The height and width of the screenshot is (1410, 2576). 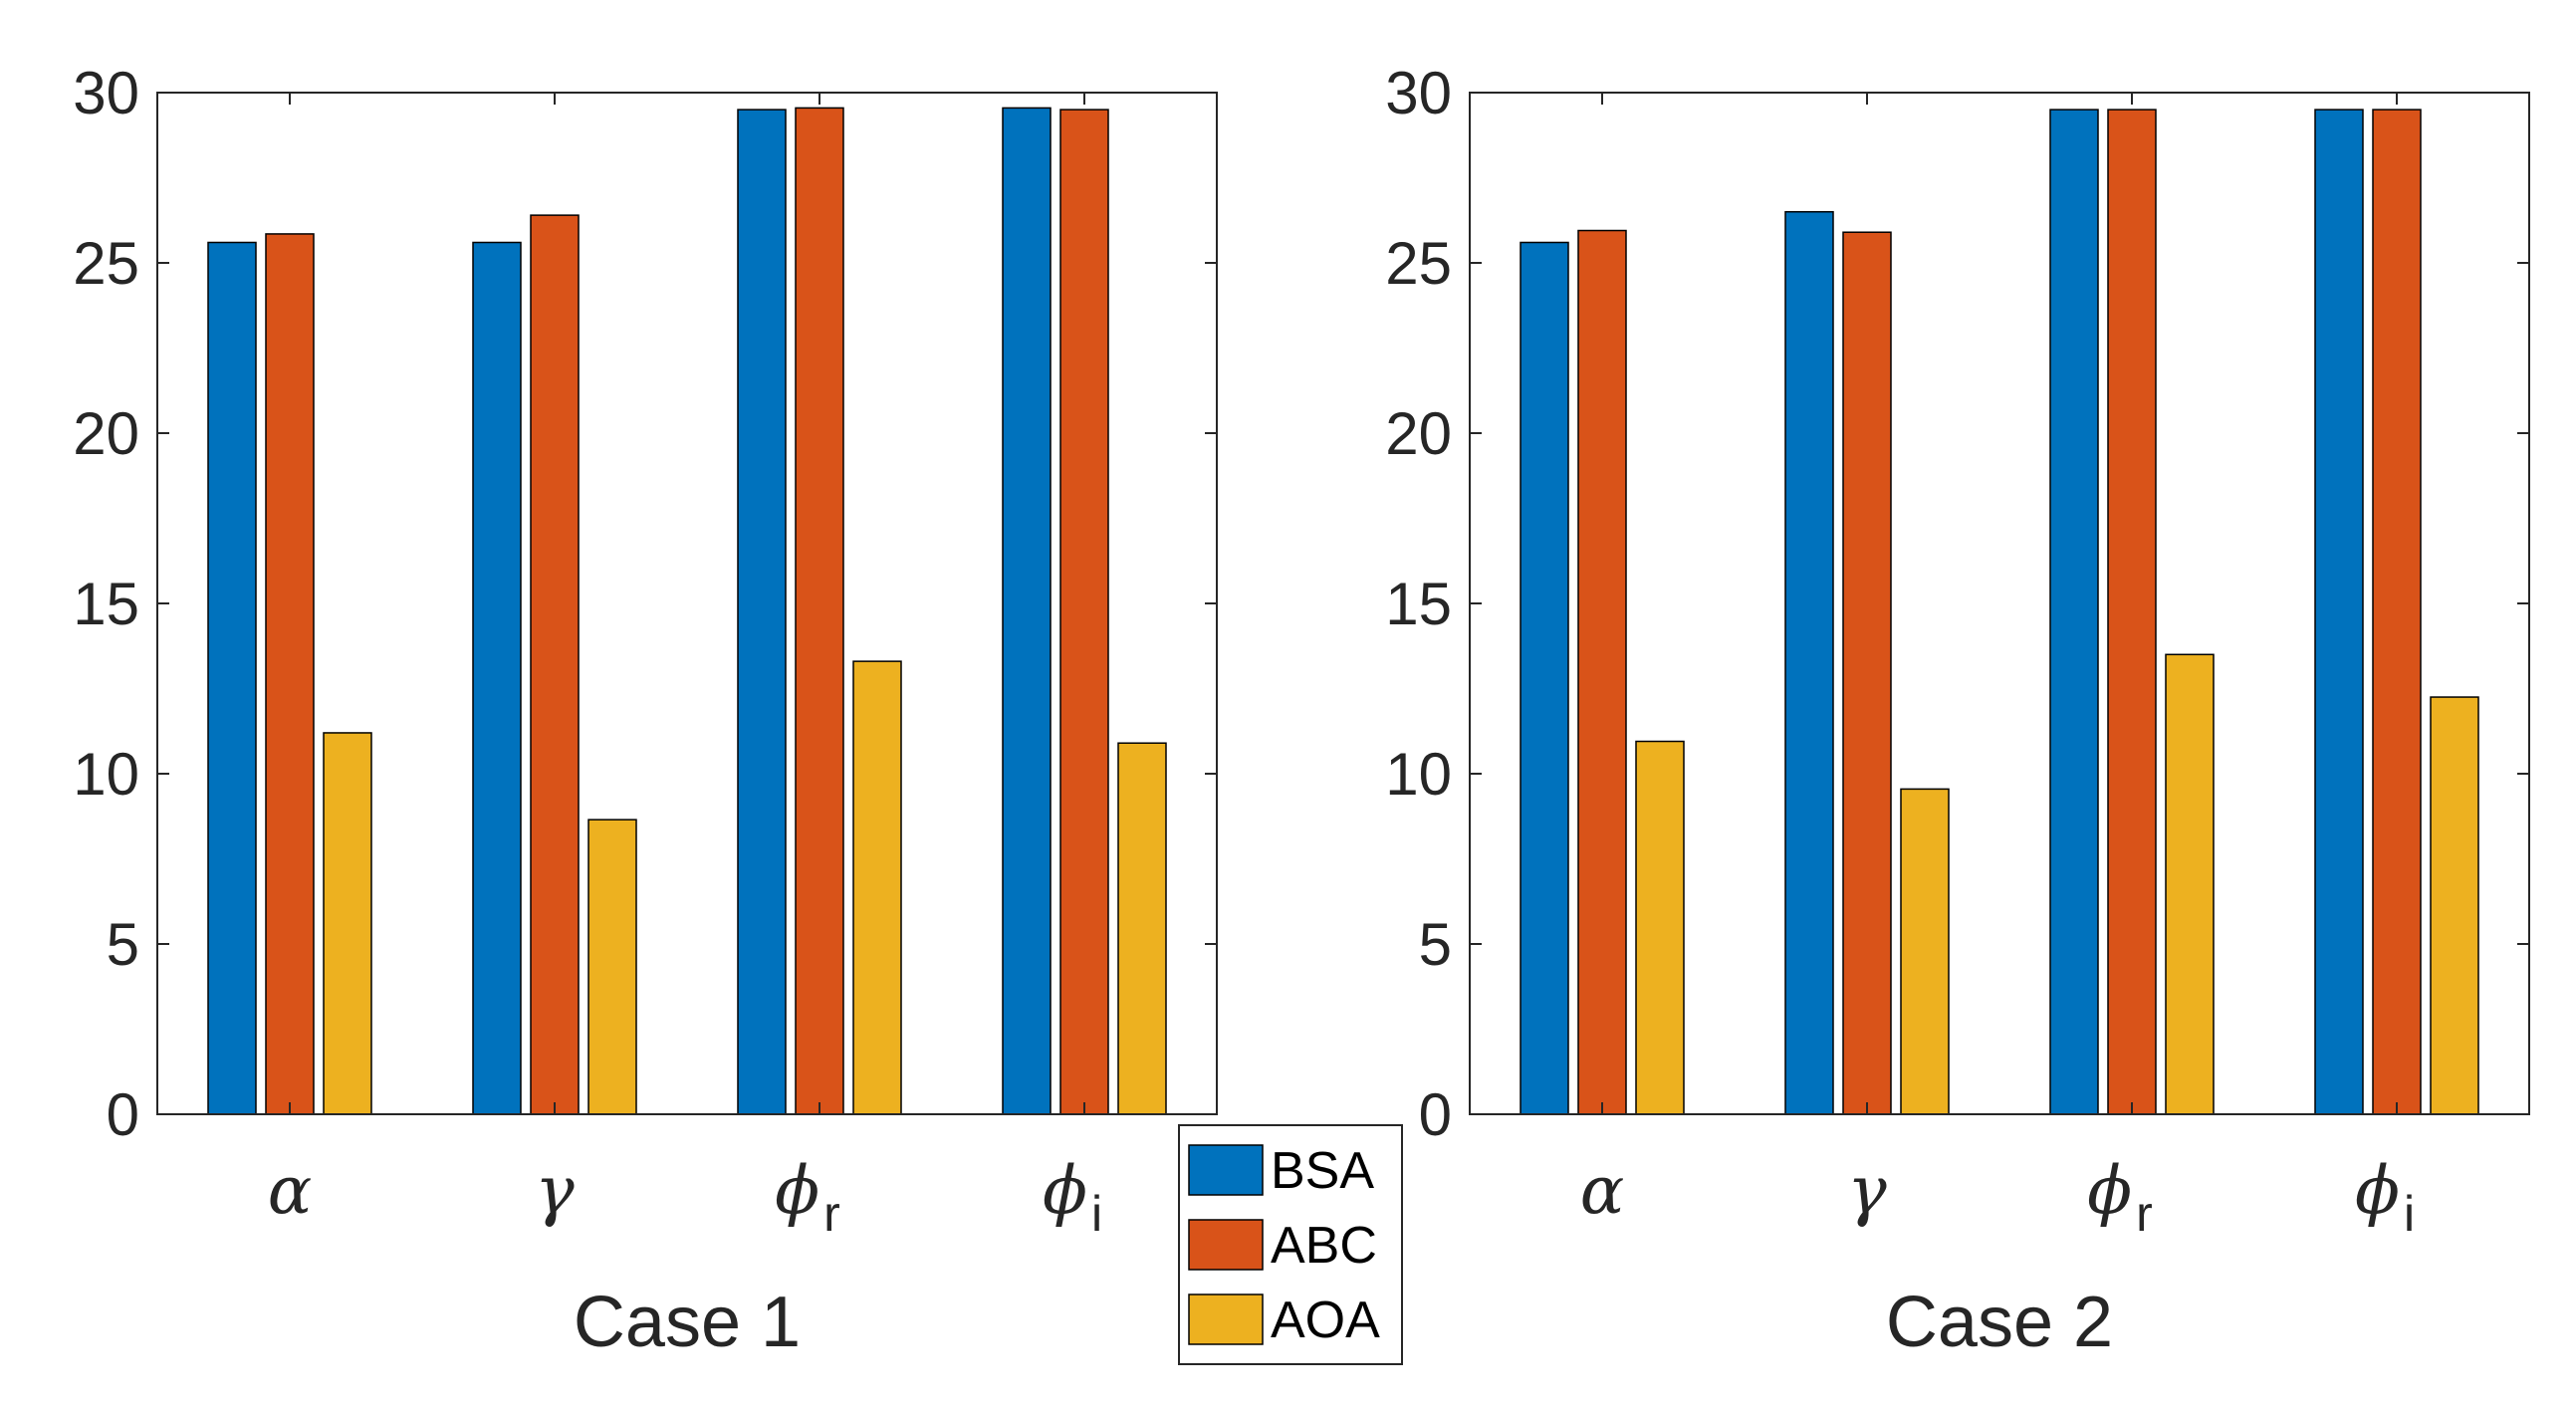 I want to click on legend-swatch-aoa, so click(x=1226, y=1319).